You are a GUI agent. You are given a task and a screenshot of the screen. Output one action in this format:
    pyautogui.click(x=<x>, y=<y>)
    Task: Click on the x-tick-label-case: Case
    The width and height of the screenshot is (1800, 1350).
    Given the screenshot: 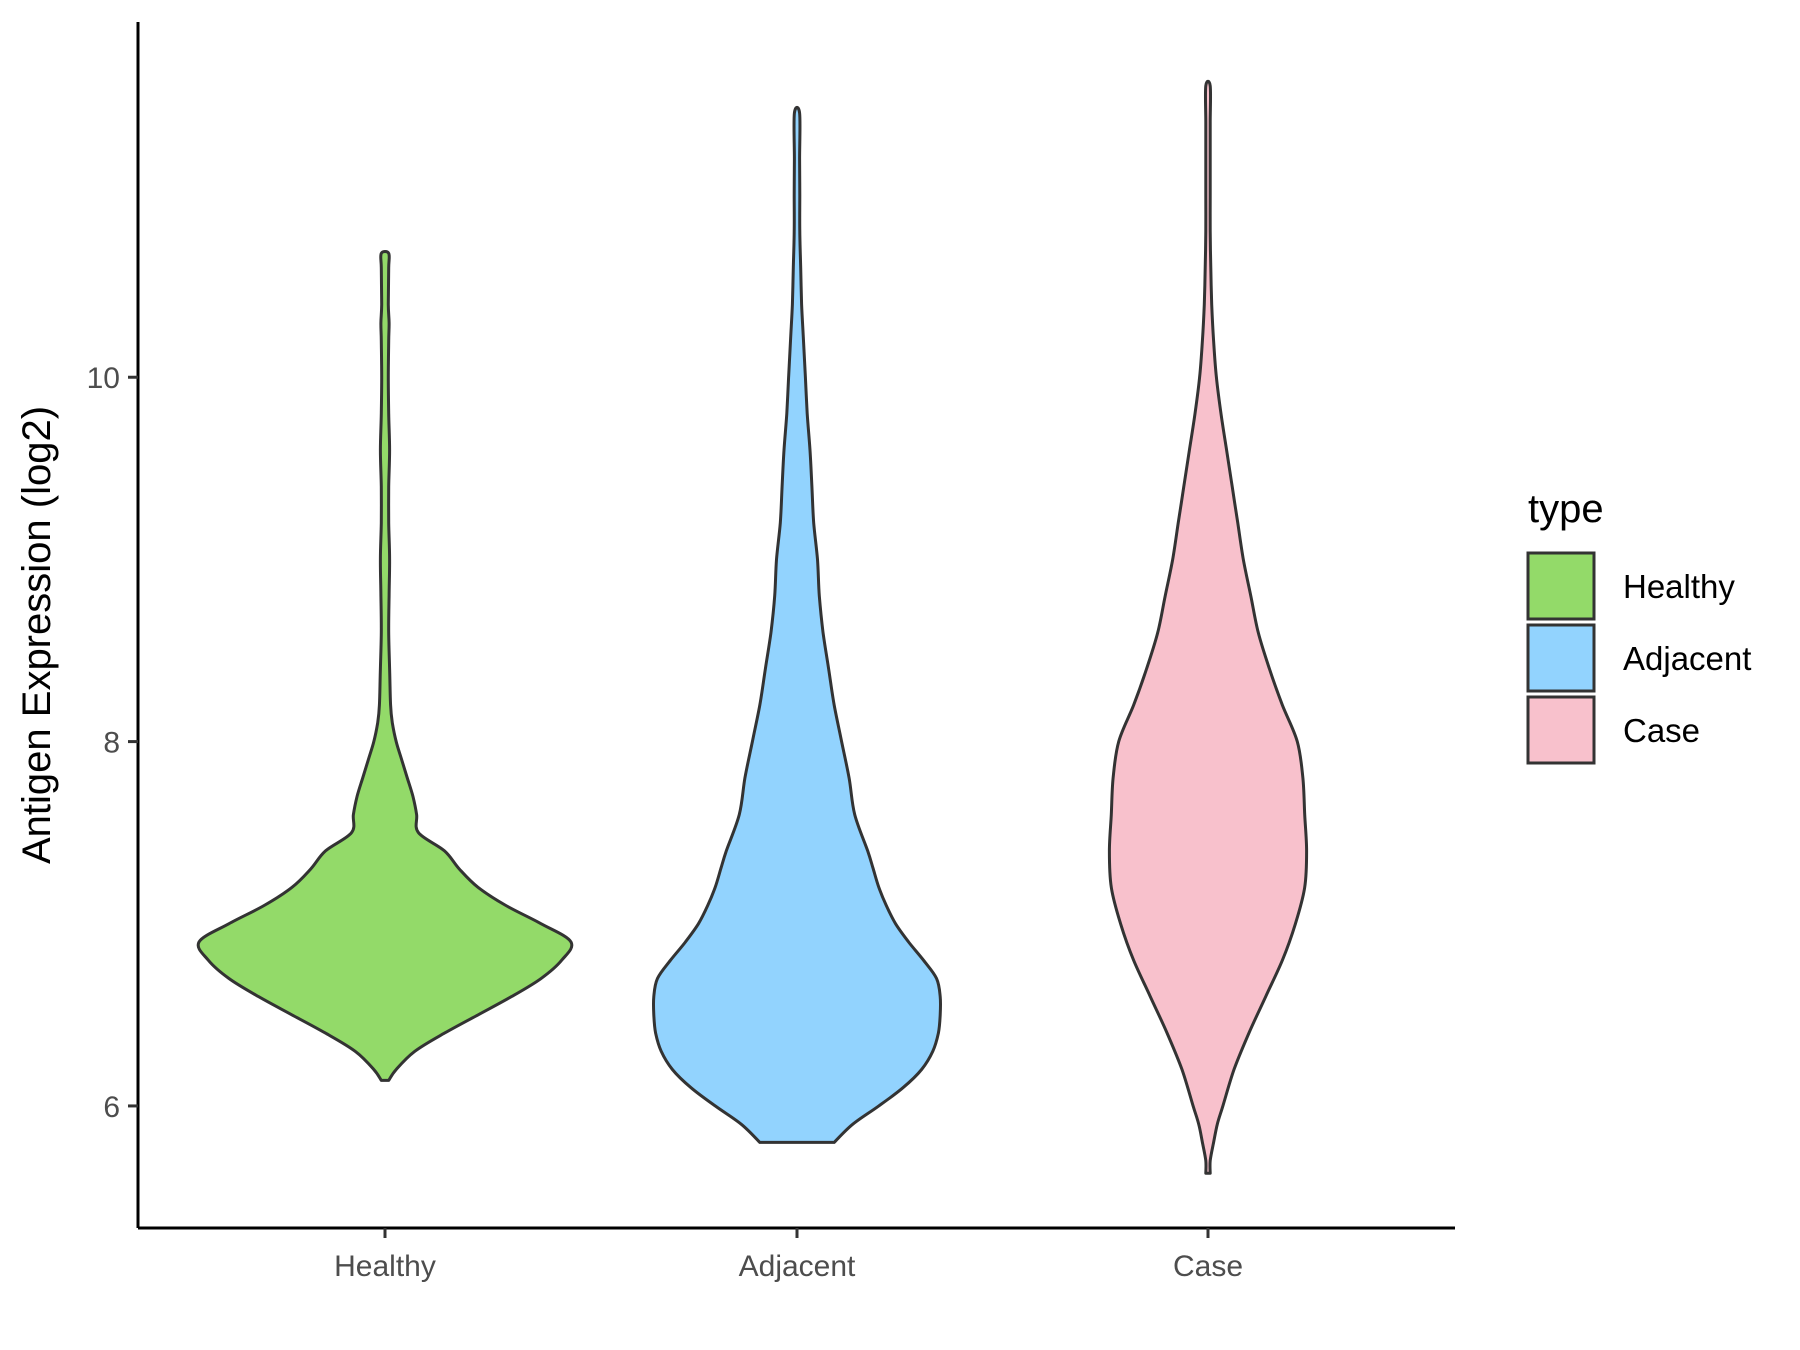 What is the action you would take?
    pyautogui.click(x=1208, y=1266)
    